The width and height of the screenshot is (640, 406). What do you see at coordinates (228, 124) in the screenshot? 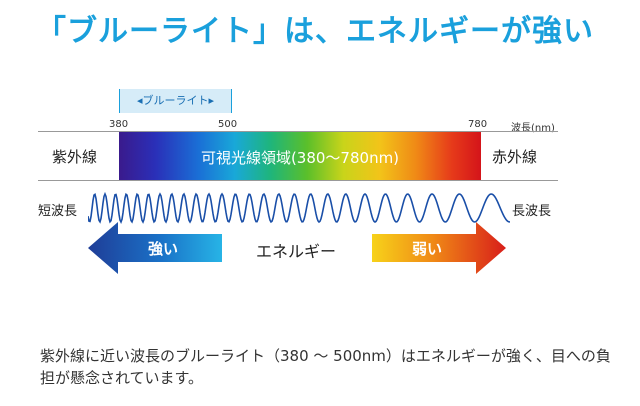
I see `tick-500: 500` at bounding box center [228, 124].